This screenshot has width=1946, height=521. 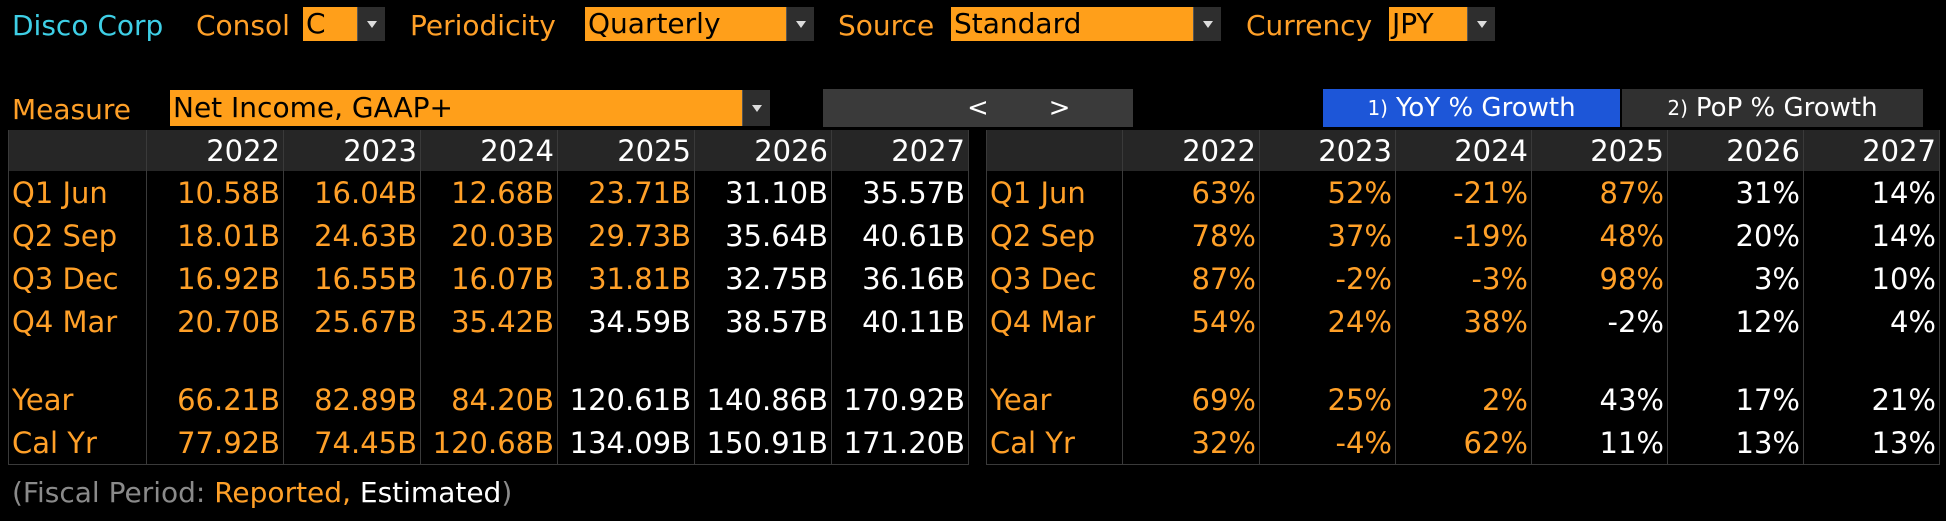 What do you see at coordinates (1772, 108) in the screenshot?
I see `tab-pop-growth: 2) PoP % Growth` at bounding box center [1772, 108].